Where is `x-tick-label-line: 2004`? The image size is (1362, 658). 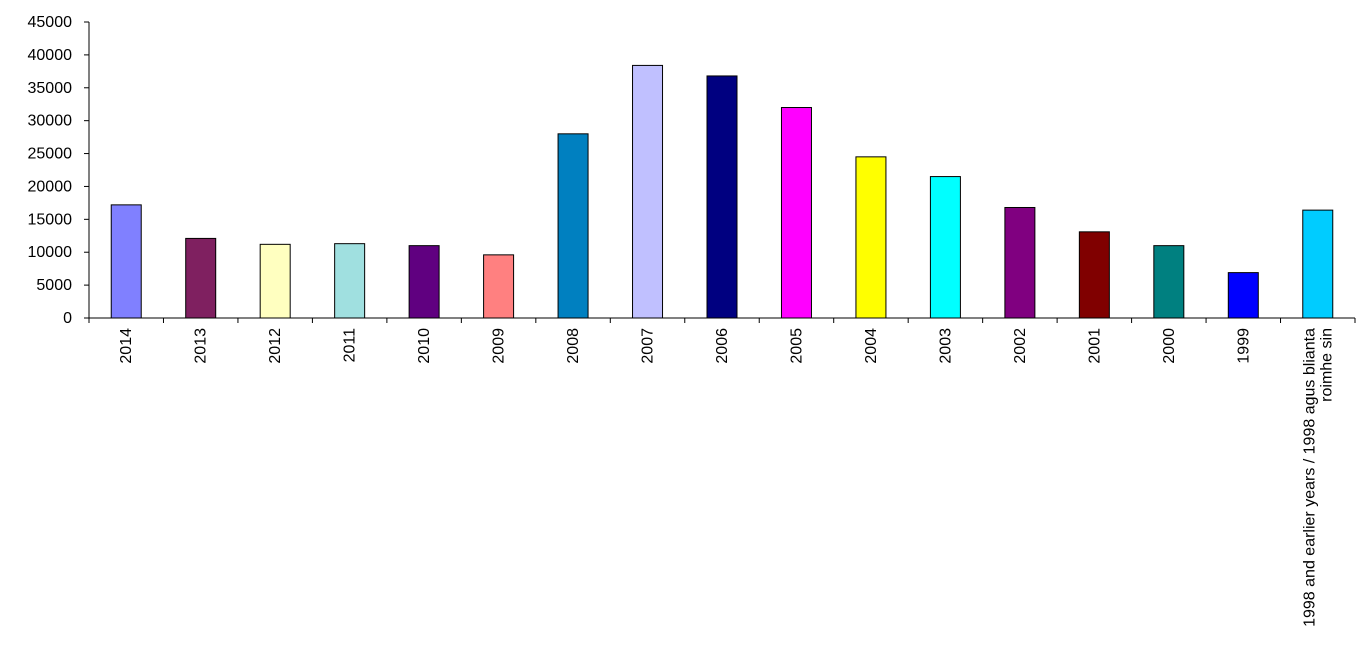 x-tick-label-line: 2004 is located at coordinates (871, 346).